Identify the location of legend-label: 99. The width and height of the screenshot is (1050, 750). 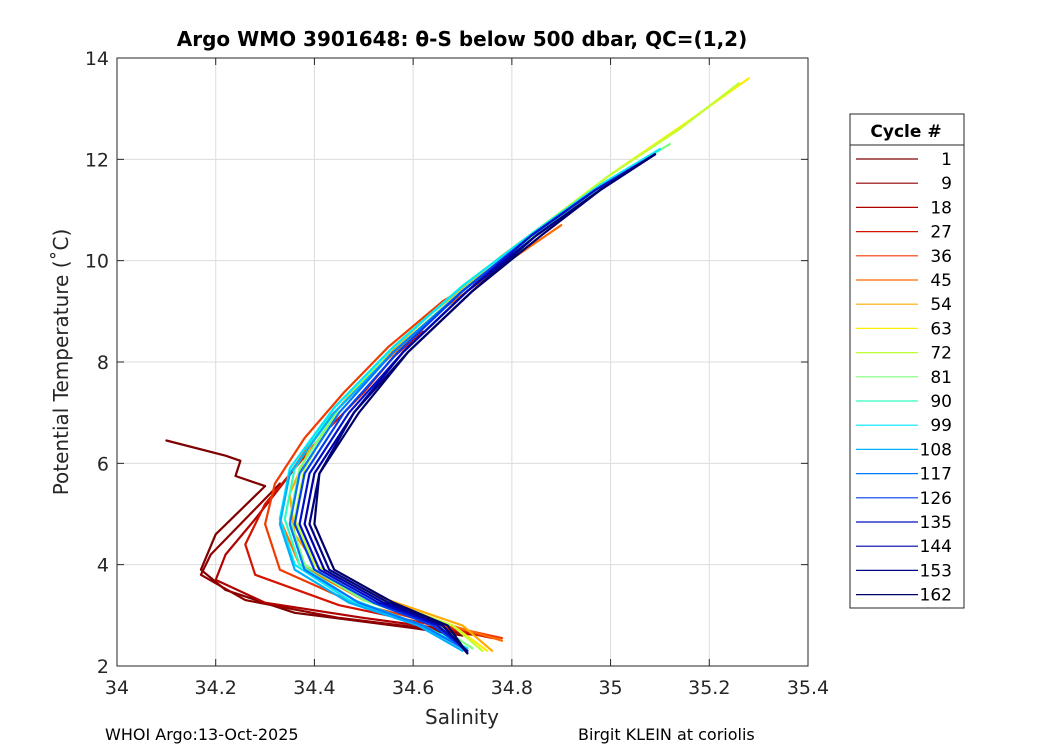
(941, 426).